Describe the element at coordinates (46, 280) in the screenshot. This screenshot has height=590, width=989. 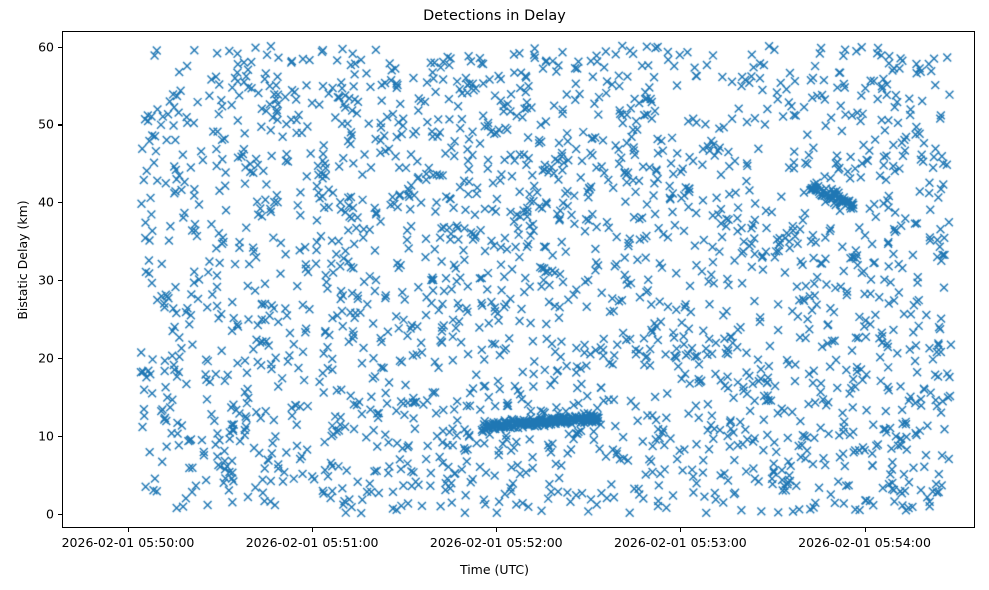
I see `y-tick-label: 30` at that location.